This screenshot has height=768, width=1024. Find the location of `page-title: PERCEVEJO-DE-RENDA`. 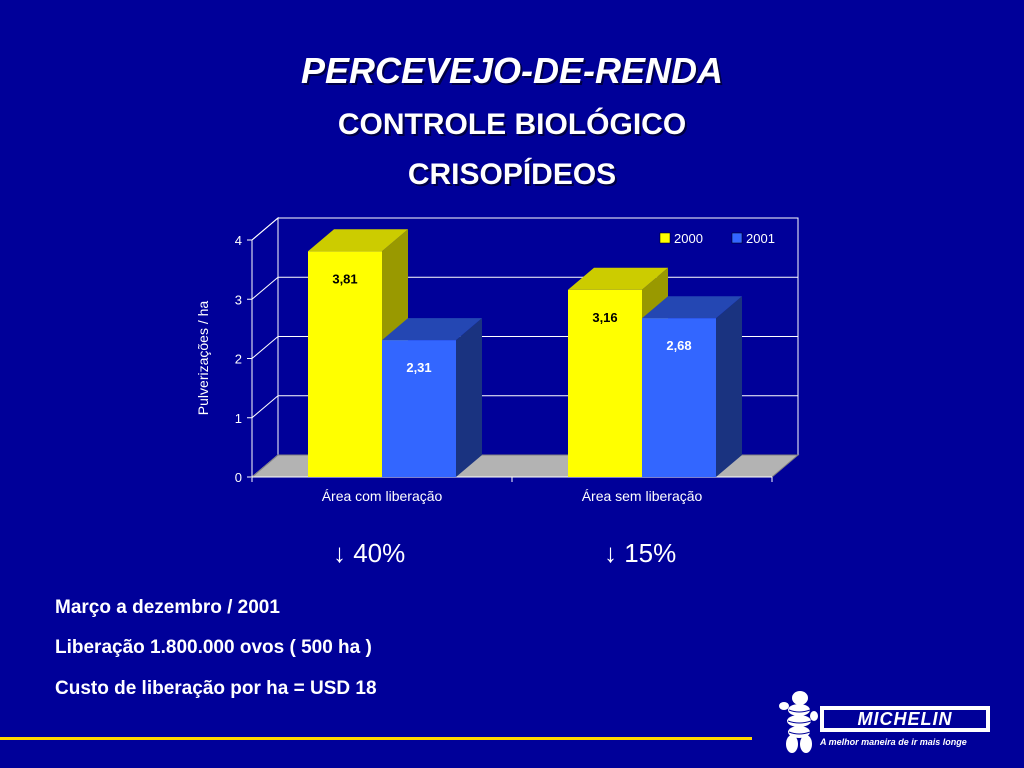

page-title: PERCEVEJO-DE-RENDA is located at coordinates (512, 70).